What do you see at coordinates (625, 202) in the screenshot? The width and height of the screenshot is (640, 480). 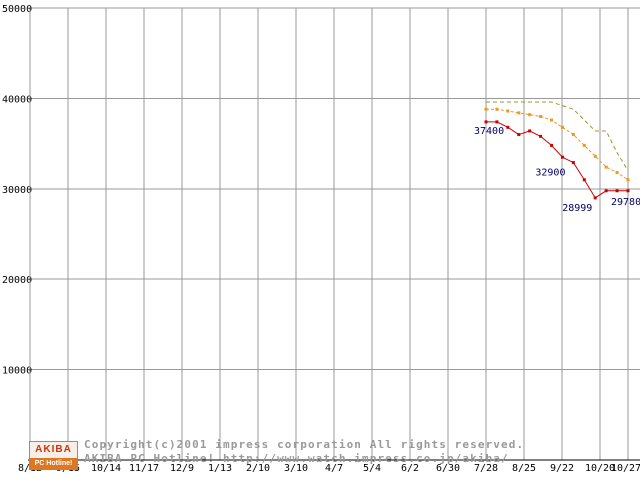 I see `price-data-label: 29780` at bounding box center [625, 202].